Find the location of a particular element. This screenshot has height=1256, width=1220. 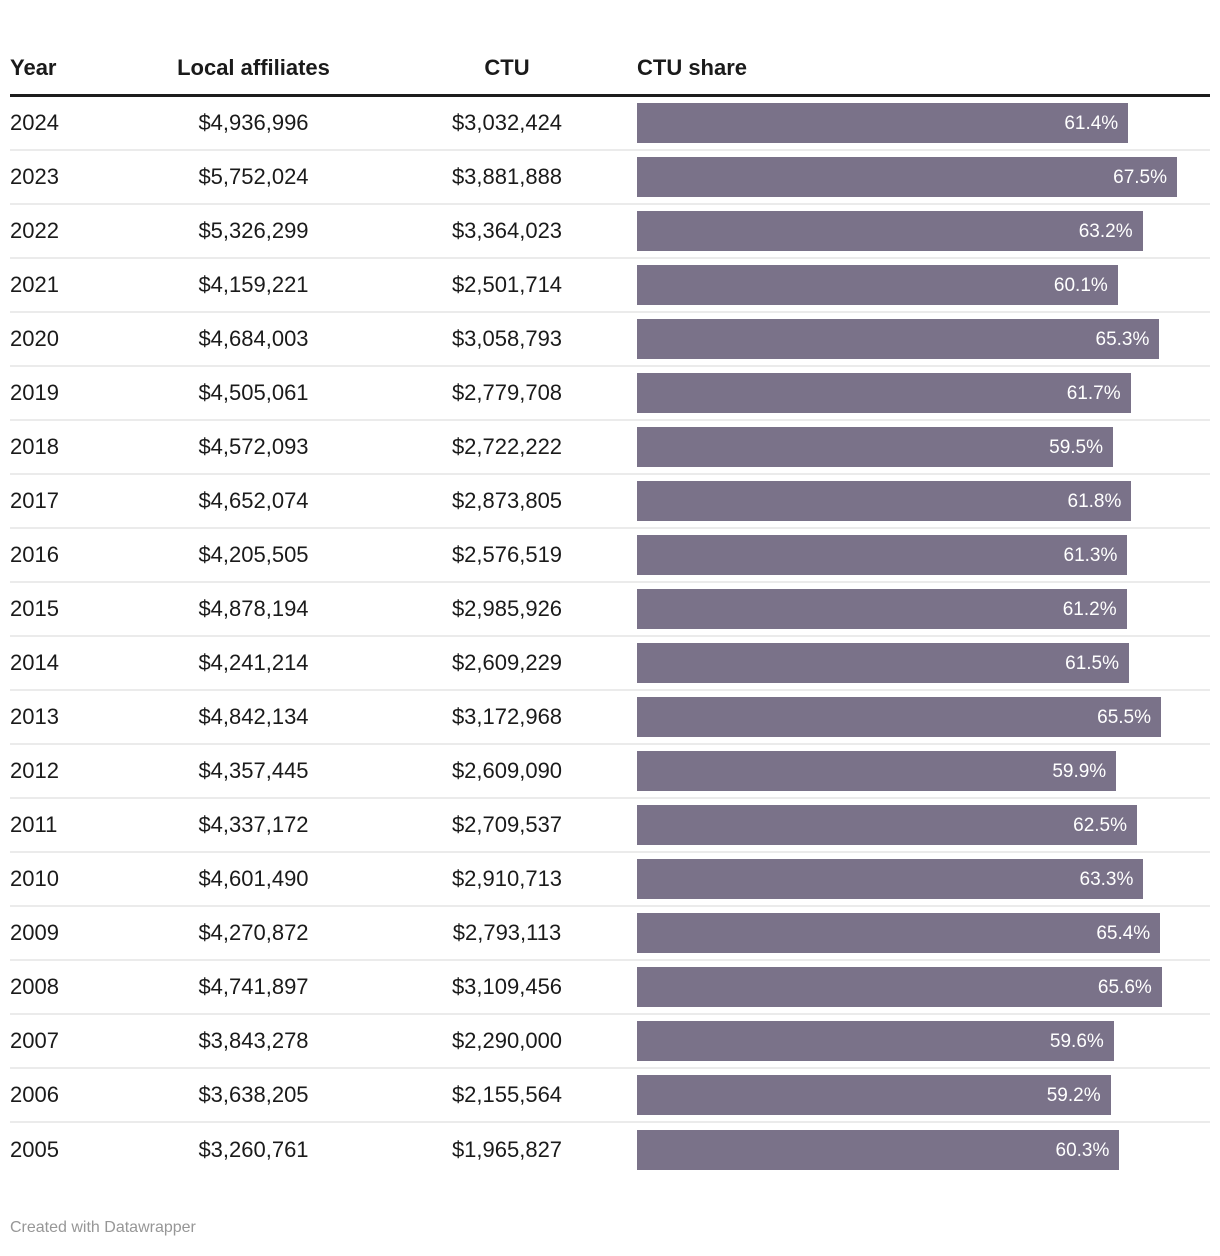

year-cell: 2022 is located at coordinates (34, 230).